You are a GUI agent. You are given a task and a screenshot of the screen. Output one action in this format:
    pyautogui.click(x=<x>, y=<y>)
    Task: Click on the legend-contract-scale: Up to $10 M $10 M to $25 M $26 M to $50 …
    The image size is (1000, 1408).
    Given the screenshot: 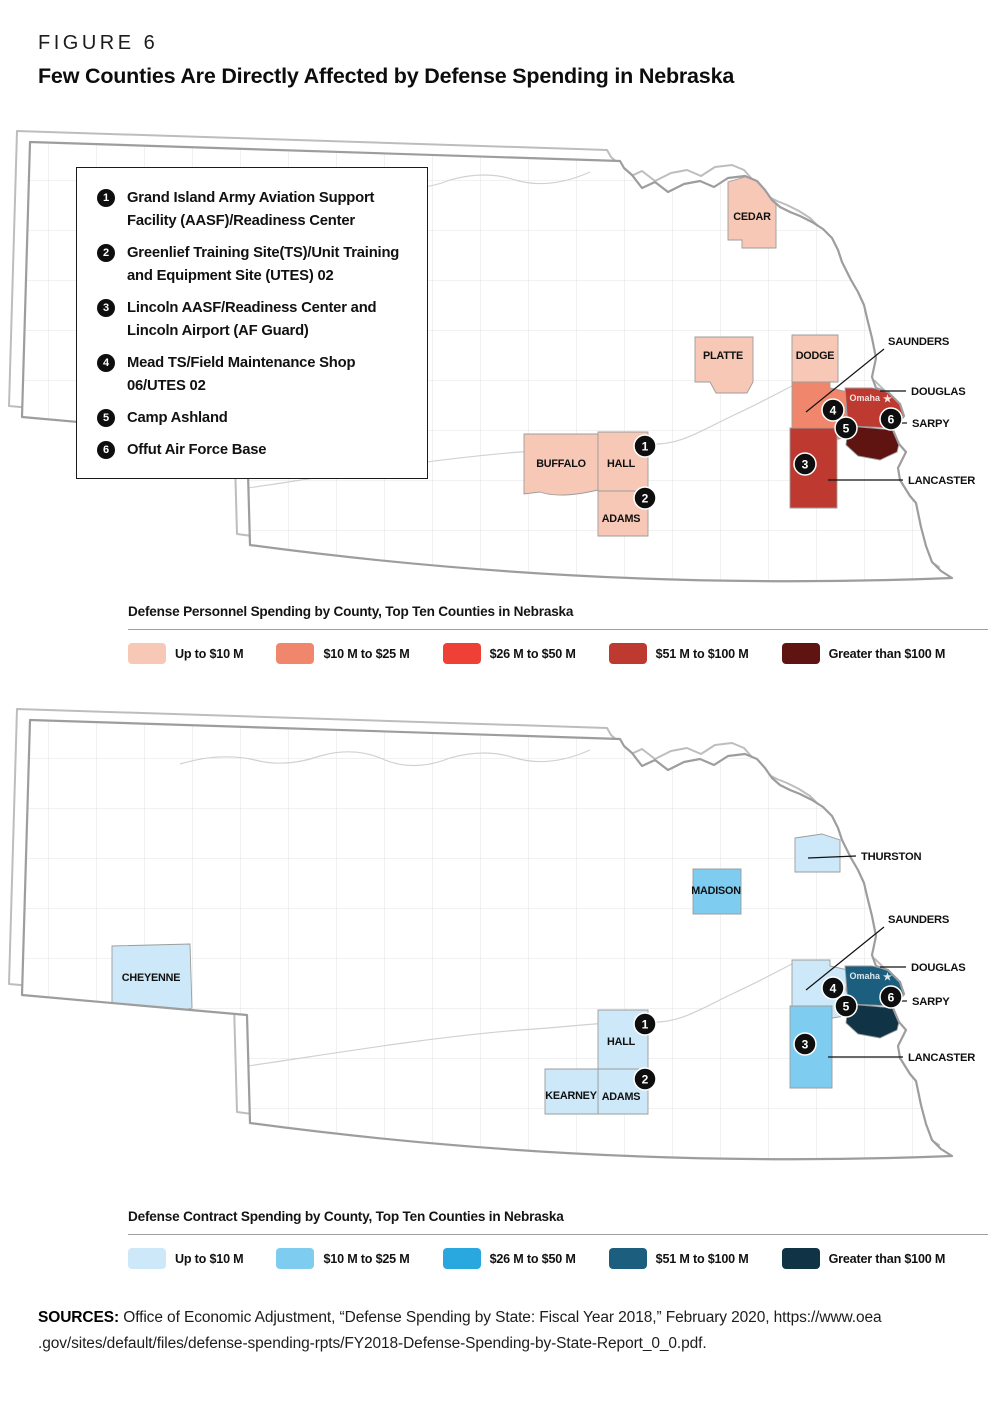 What is the action you would take?
    pyautogui.click(x=558, y=1258)
    